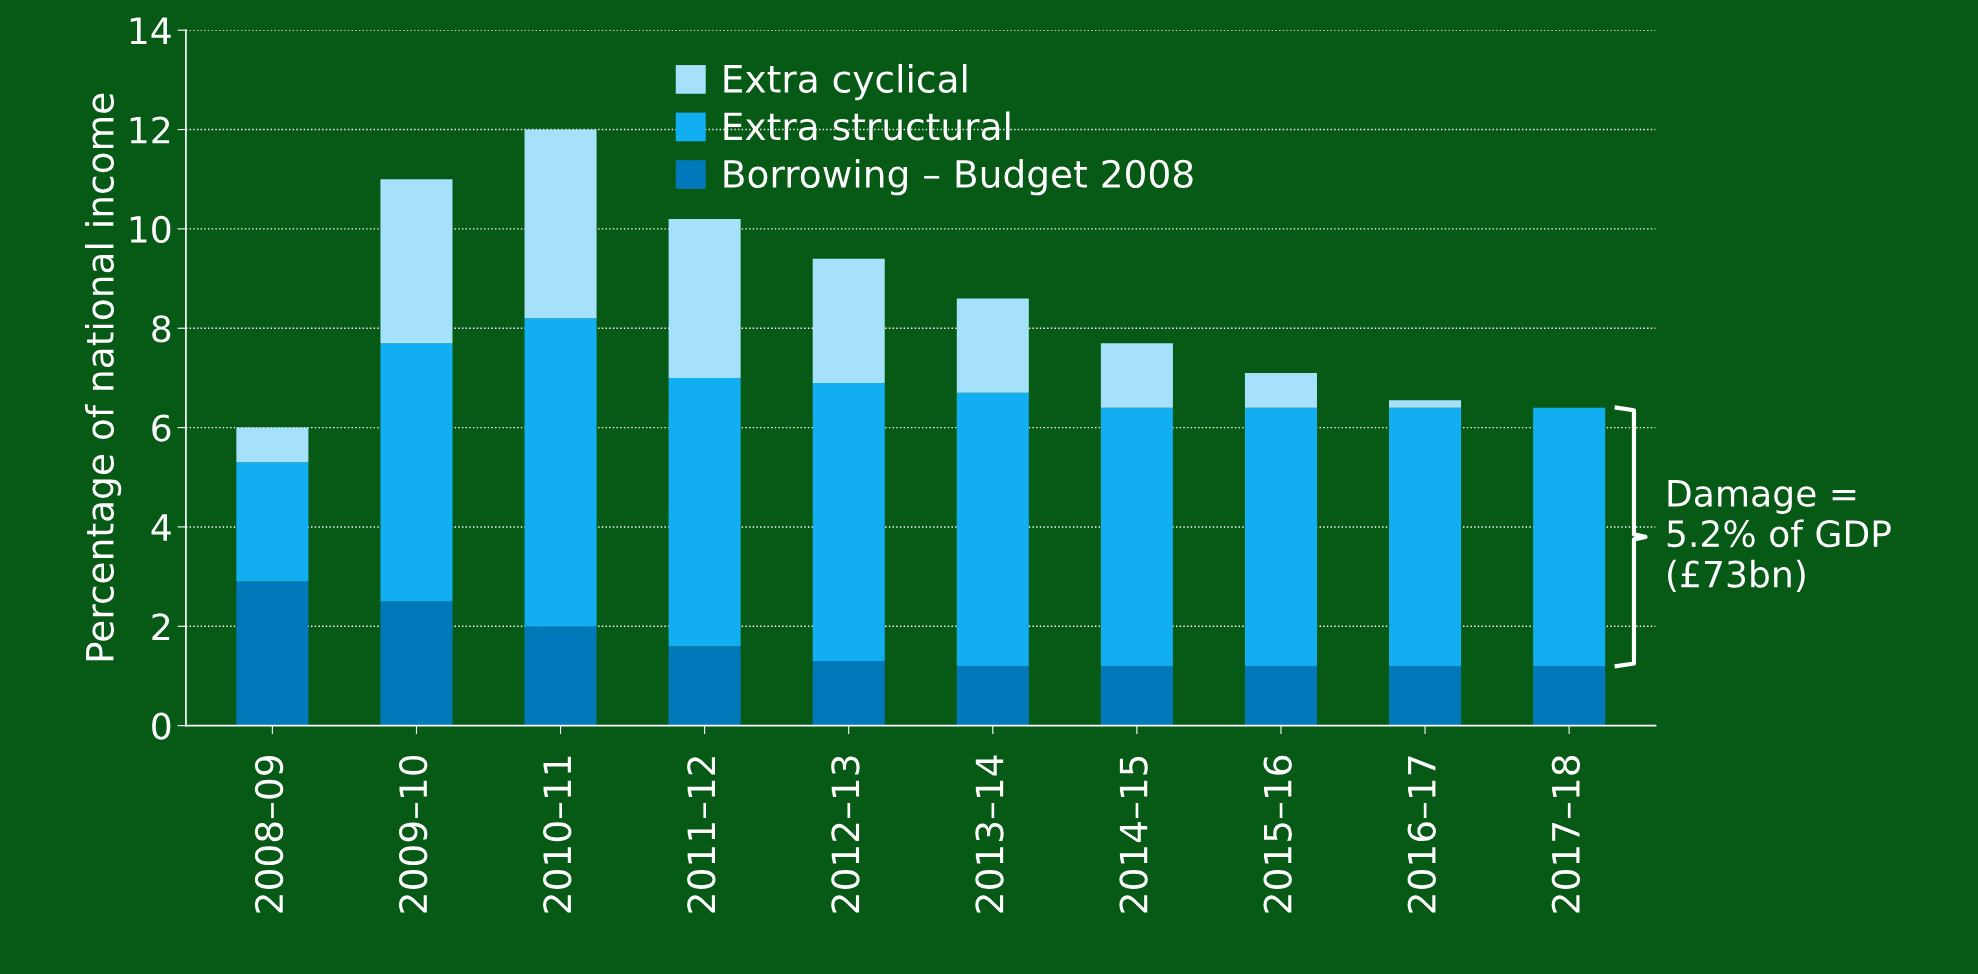 Image resolution: width=1978 pixels, height=974 pixels. Describe the element at coordinates (269, 834) in the screenshot. I see `x-tick-label: 2008–09` at that location.